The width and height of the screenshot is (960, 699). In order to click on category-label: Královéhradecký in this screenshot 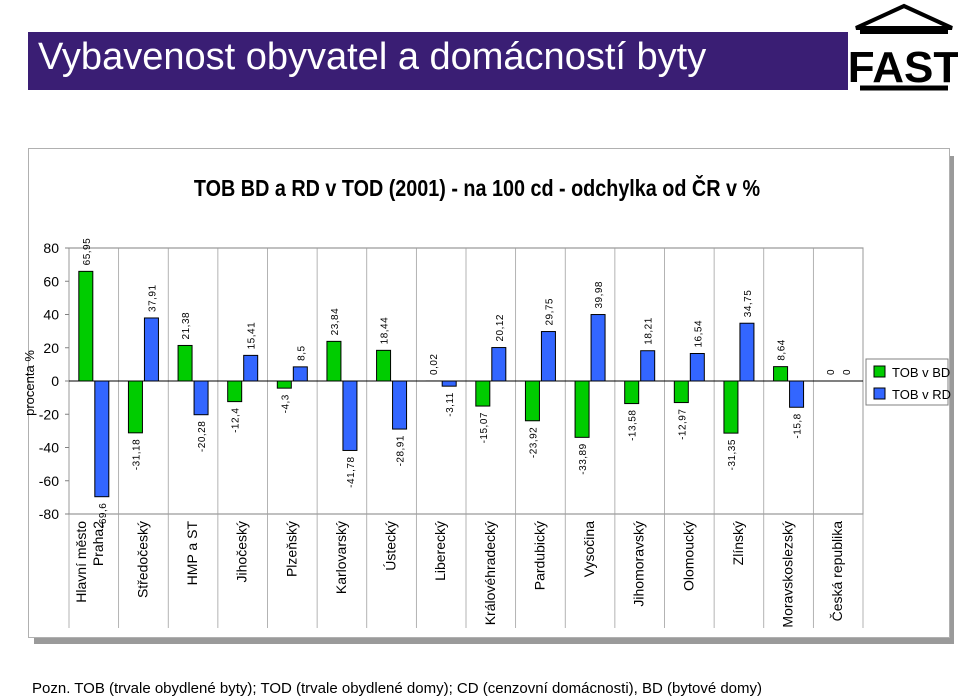, I will do `click(490, 573)`.